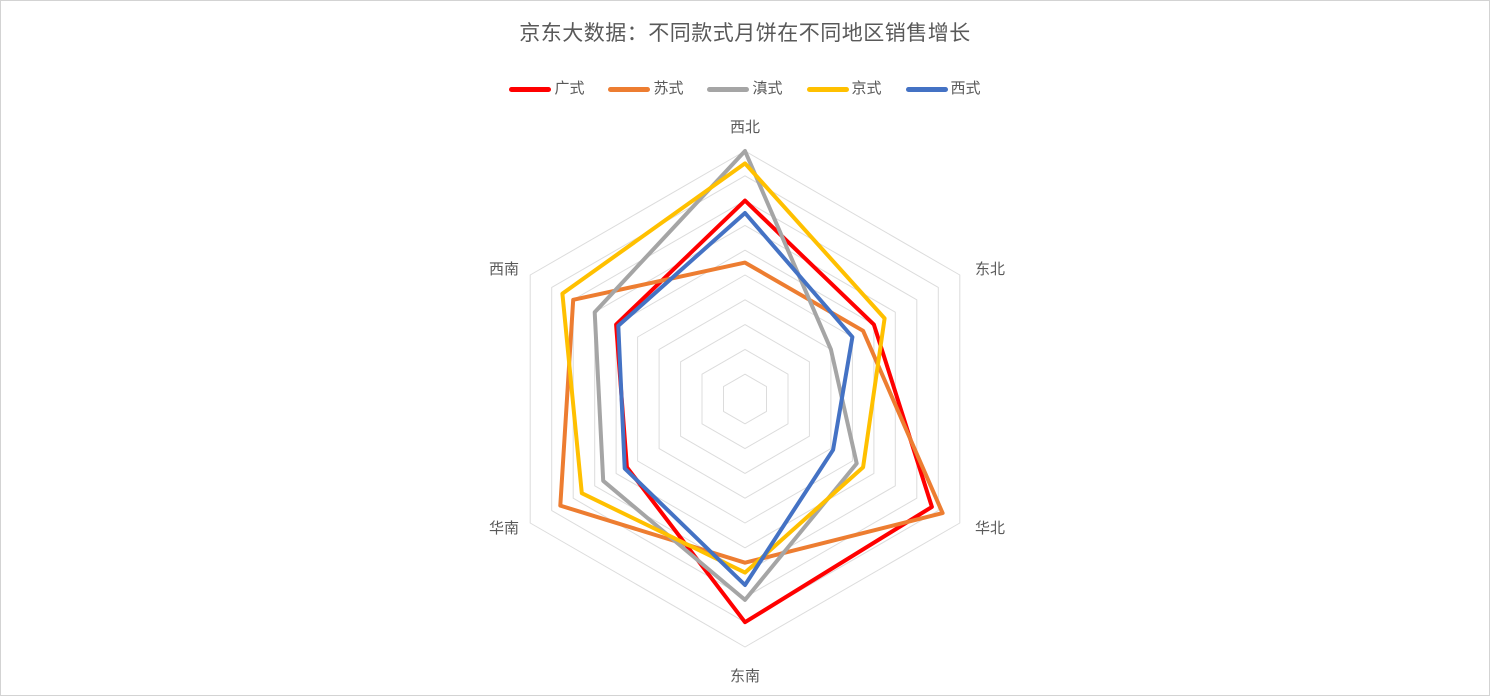 The height and width of the screenshot is (696, 1490). I want to click on axis-label-xibei: 西北, so click(744, 127).